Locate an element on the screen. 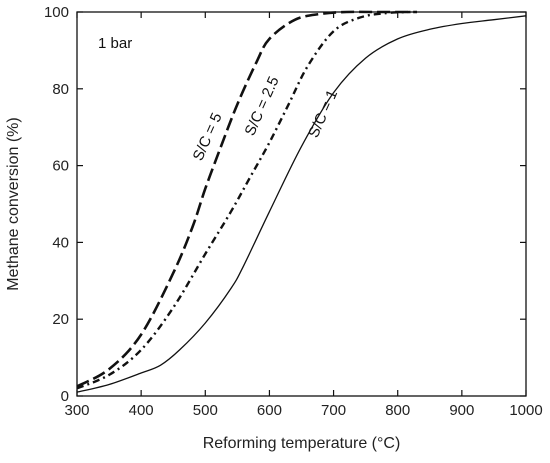 This screenshot has height=463, width=550. x-tick-label: 600 is located at coordinates (269, 410).